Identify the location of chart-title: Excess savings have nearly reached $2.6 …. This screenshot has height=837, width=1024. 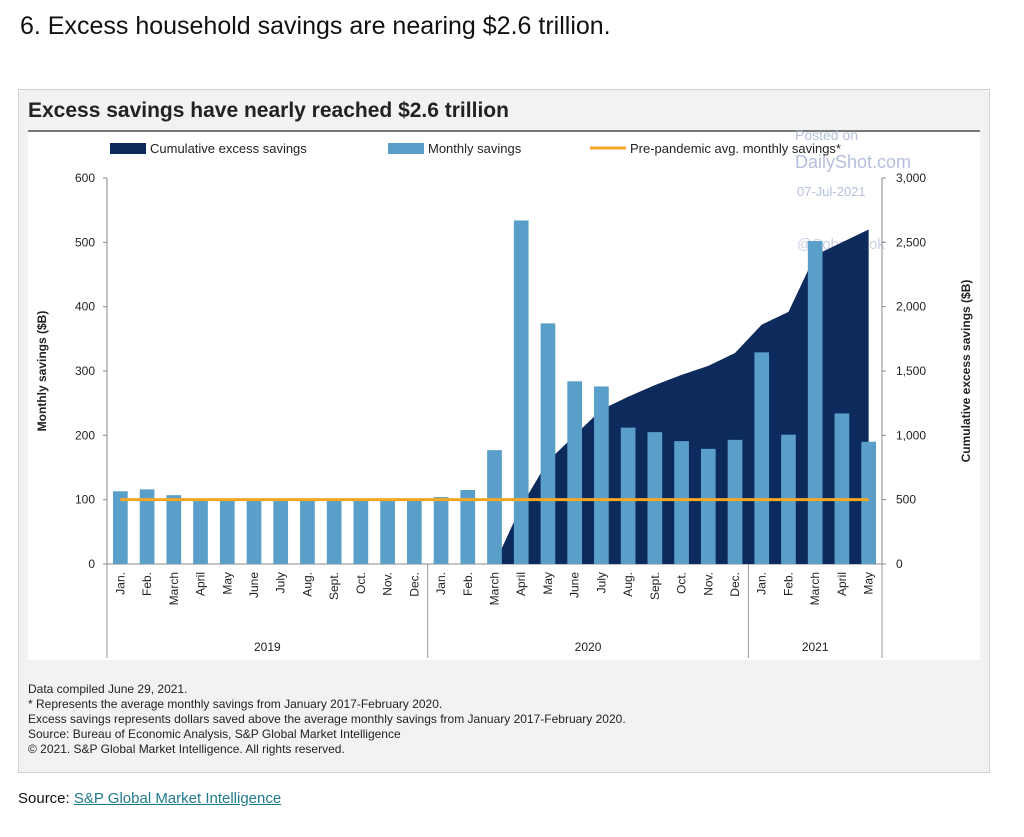
(268, 110).